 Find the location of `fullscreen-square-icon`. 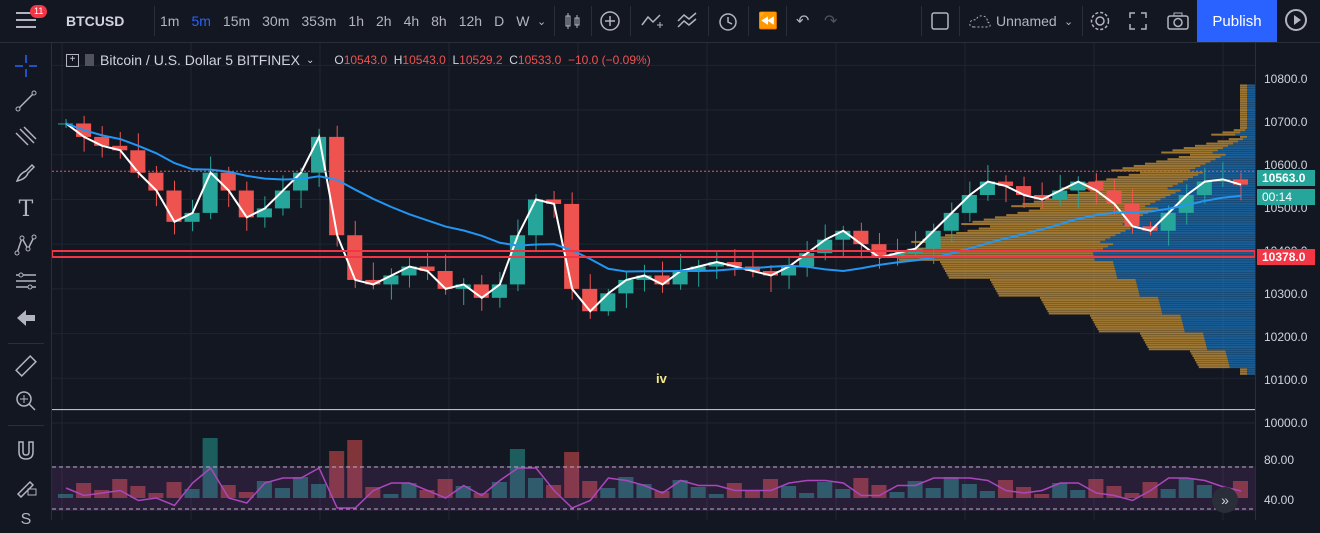

fullscreen-square-icon is located at coordinates (940, 21).